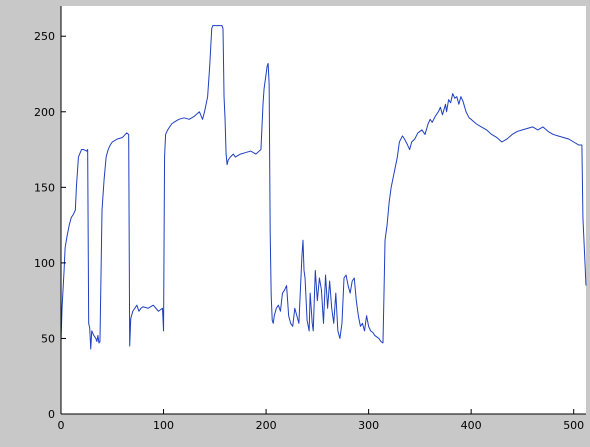 The height and width of the screenshot is (447, 590). I want to click on x-tick-label-4: 400, so click(471, 425).